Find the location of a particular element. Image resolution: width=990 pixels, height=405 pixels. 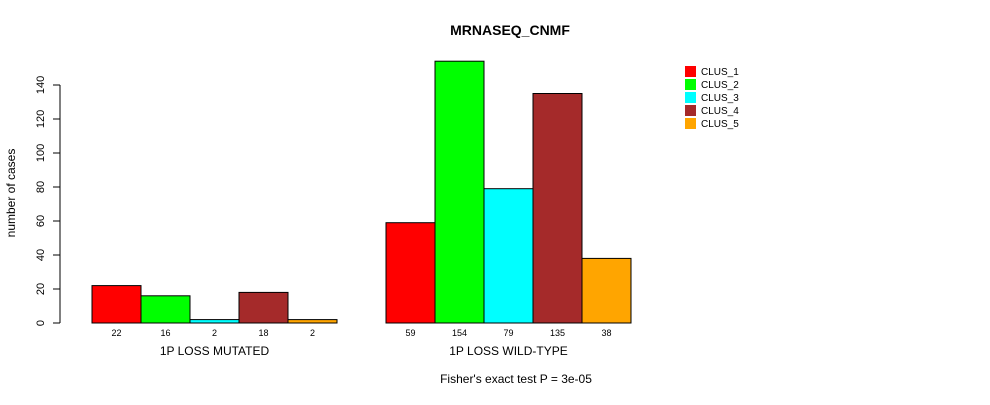

group-label-2: 1P LOSS WILD-TYPE is located at coordinates (508, 351).